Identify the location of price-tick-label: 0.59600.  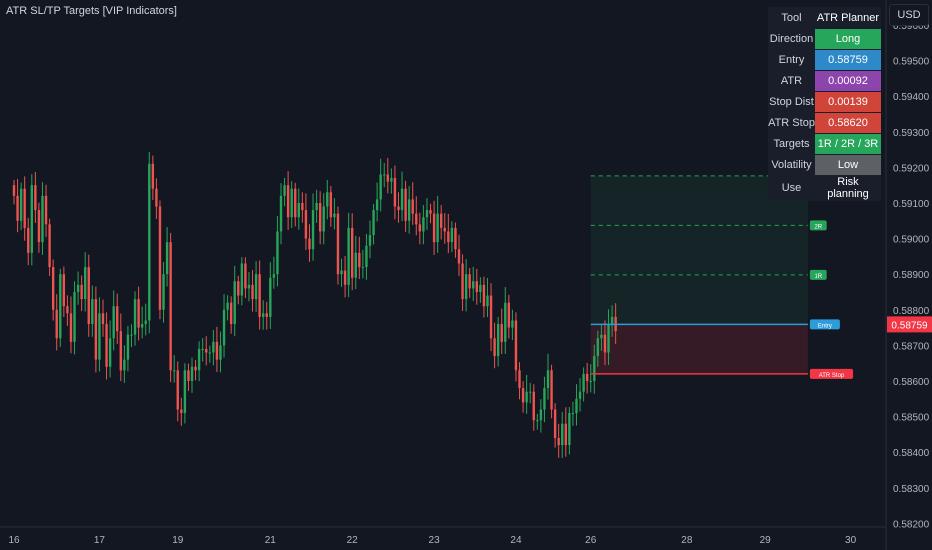
(911, 26).